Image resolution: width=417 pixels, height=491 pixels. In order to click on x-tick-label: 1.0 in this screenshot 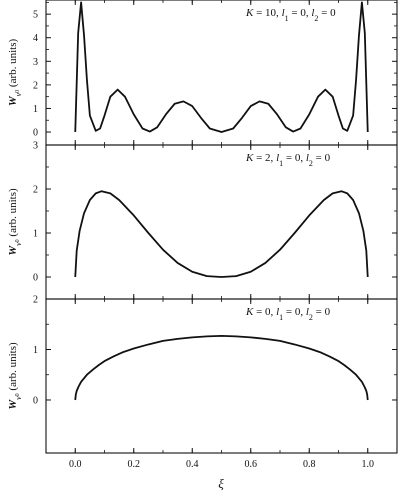, I will do `click(368, 464)`.